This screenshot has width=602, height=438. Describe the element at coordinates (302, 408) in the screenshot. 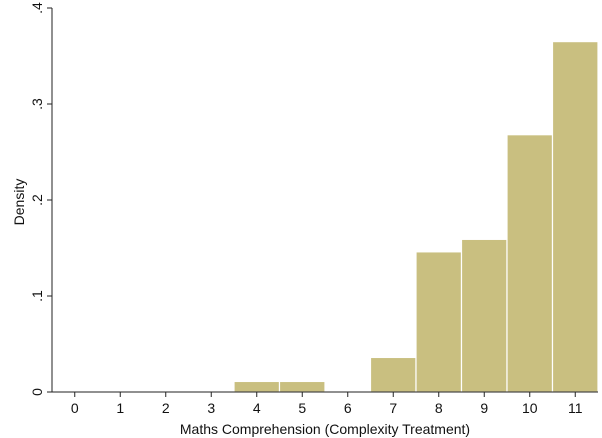

I see `x-tick-label: 5` at that location.